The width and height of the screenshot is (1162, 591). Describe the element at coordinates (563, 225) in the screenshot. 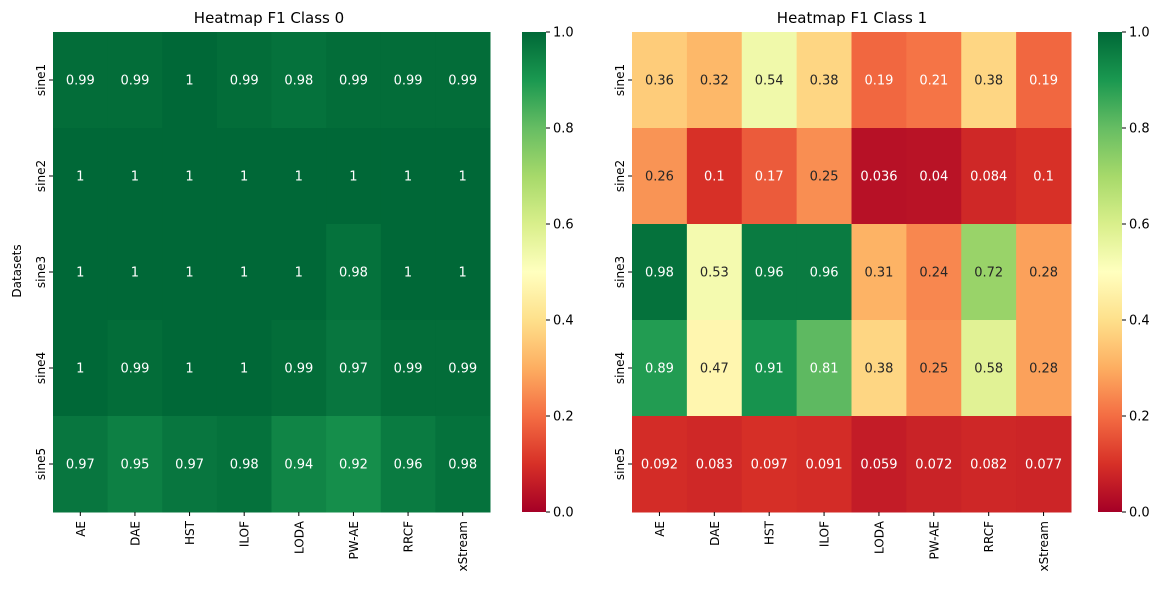

I see `colorbar-tick-label: 0.6` at that location.